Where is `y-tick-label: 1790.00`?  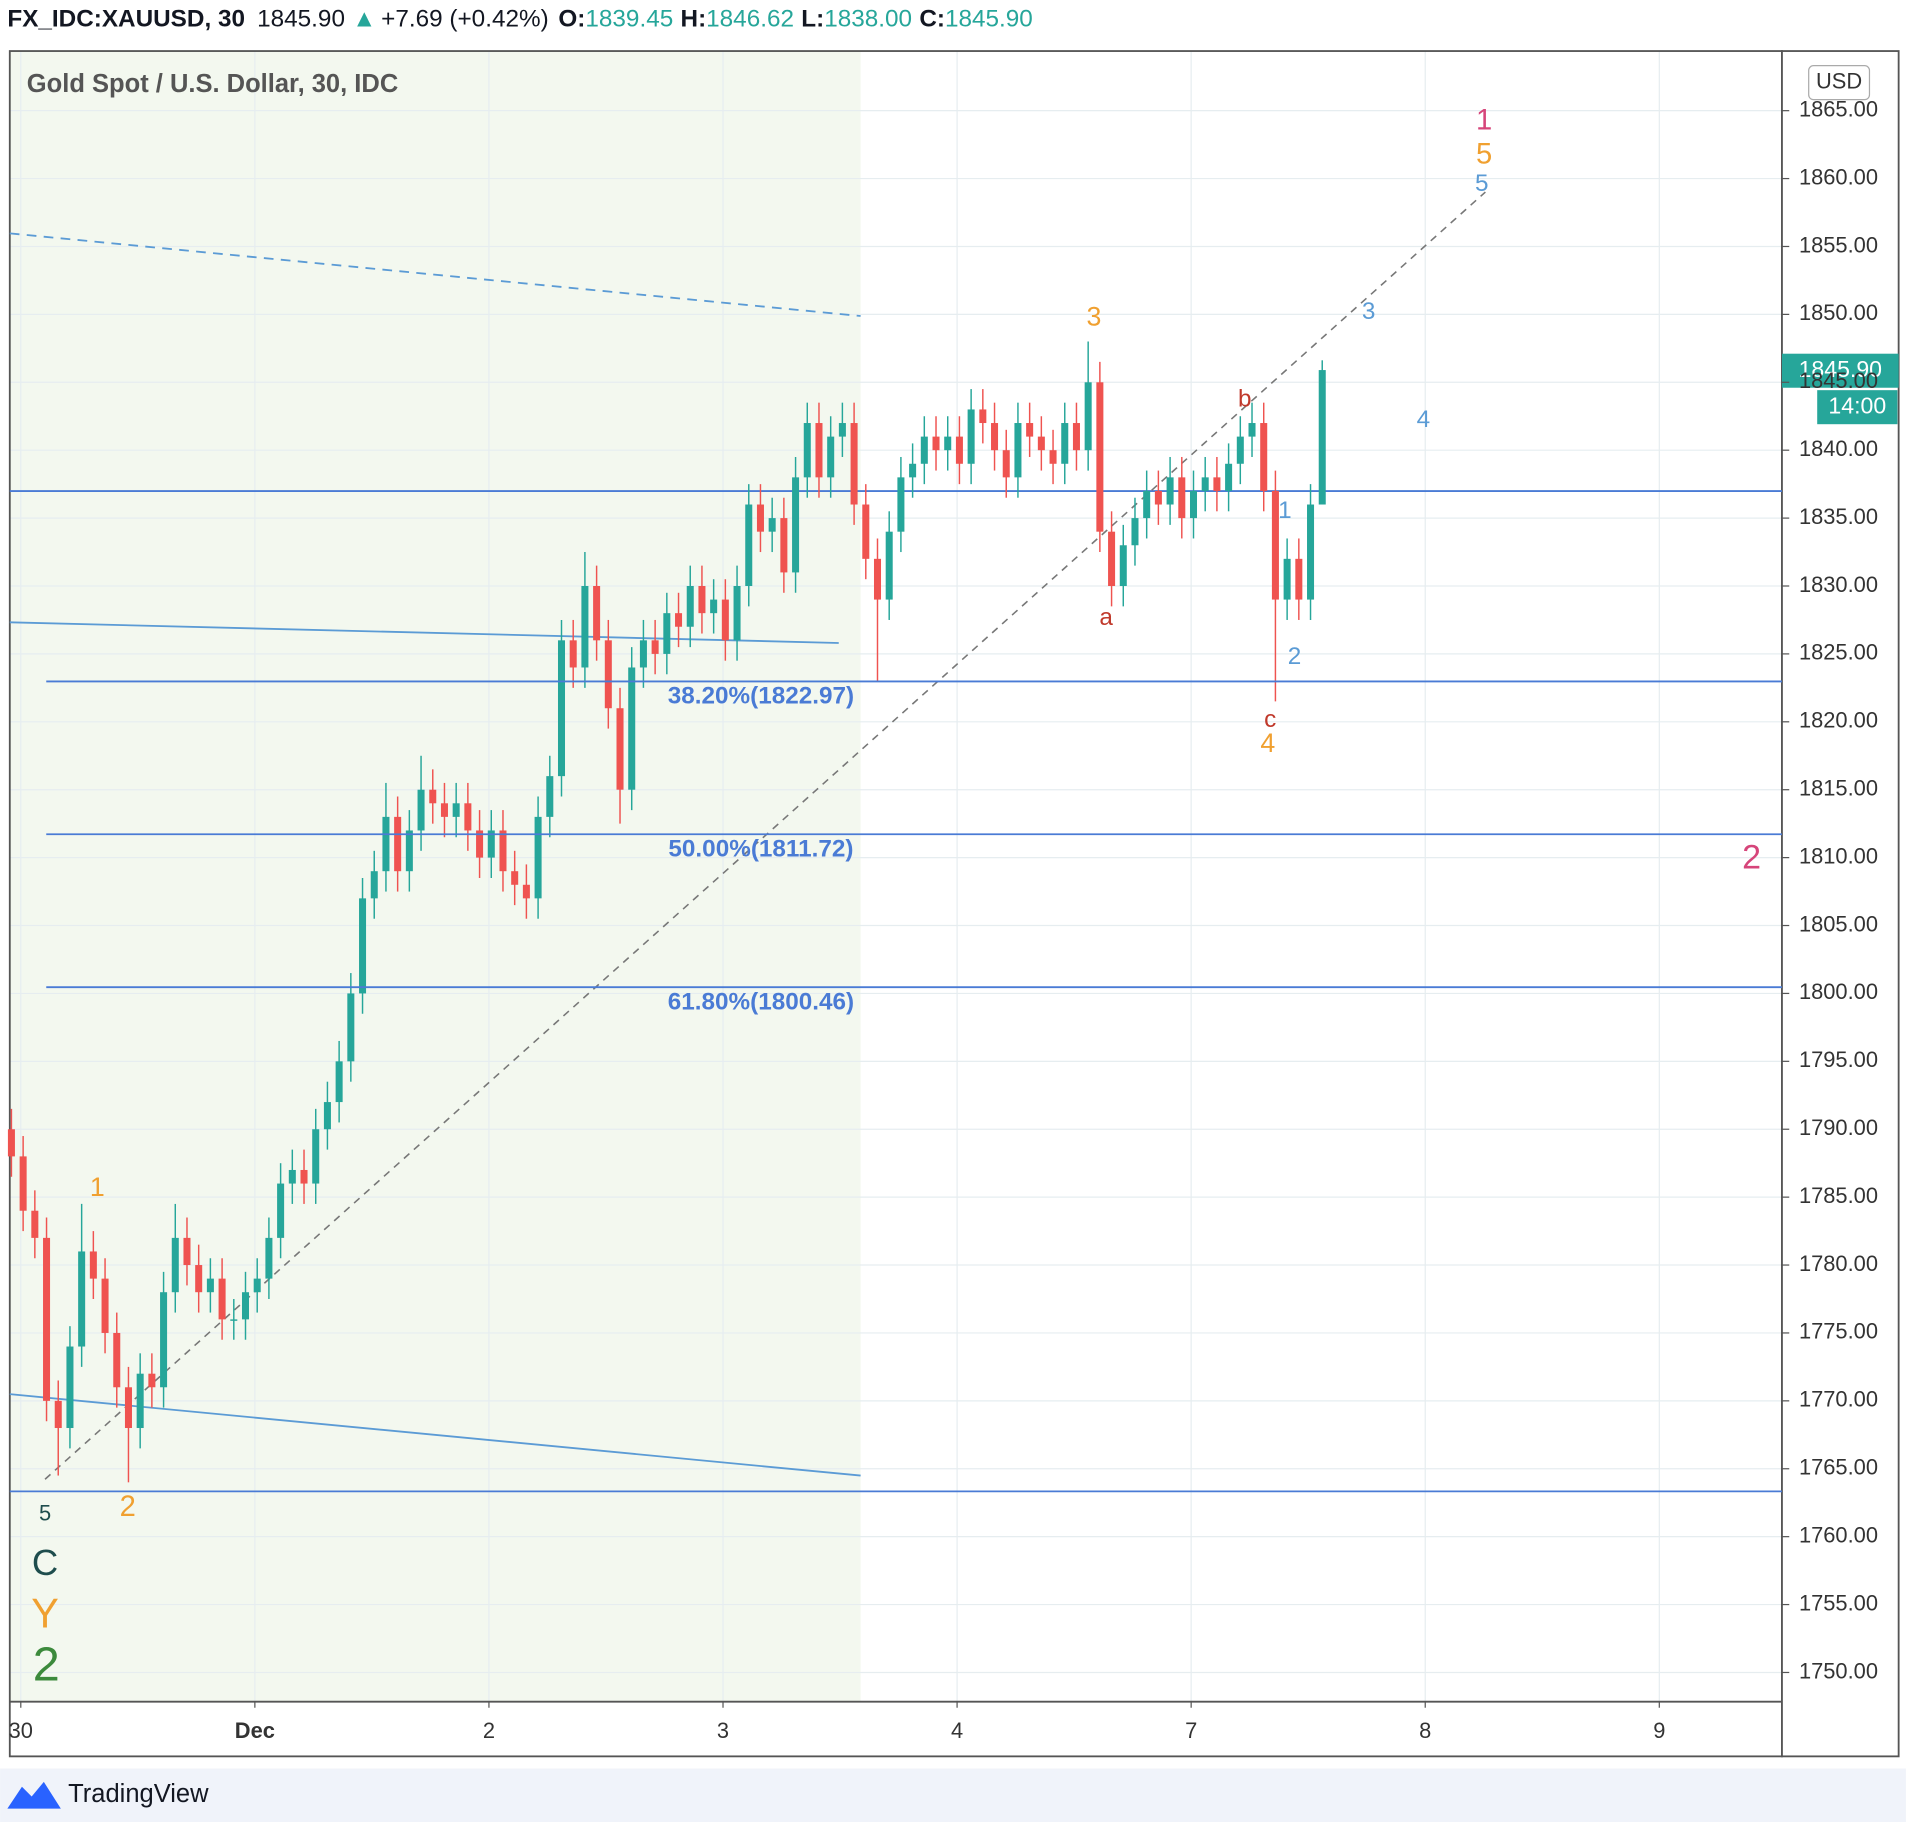
y-tick-label: 1790.00 is located at coordinates (1838, 1127).